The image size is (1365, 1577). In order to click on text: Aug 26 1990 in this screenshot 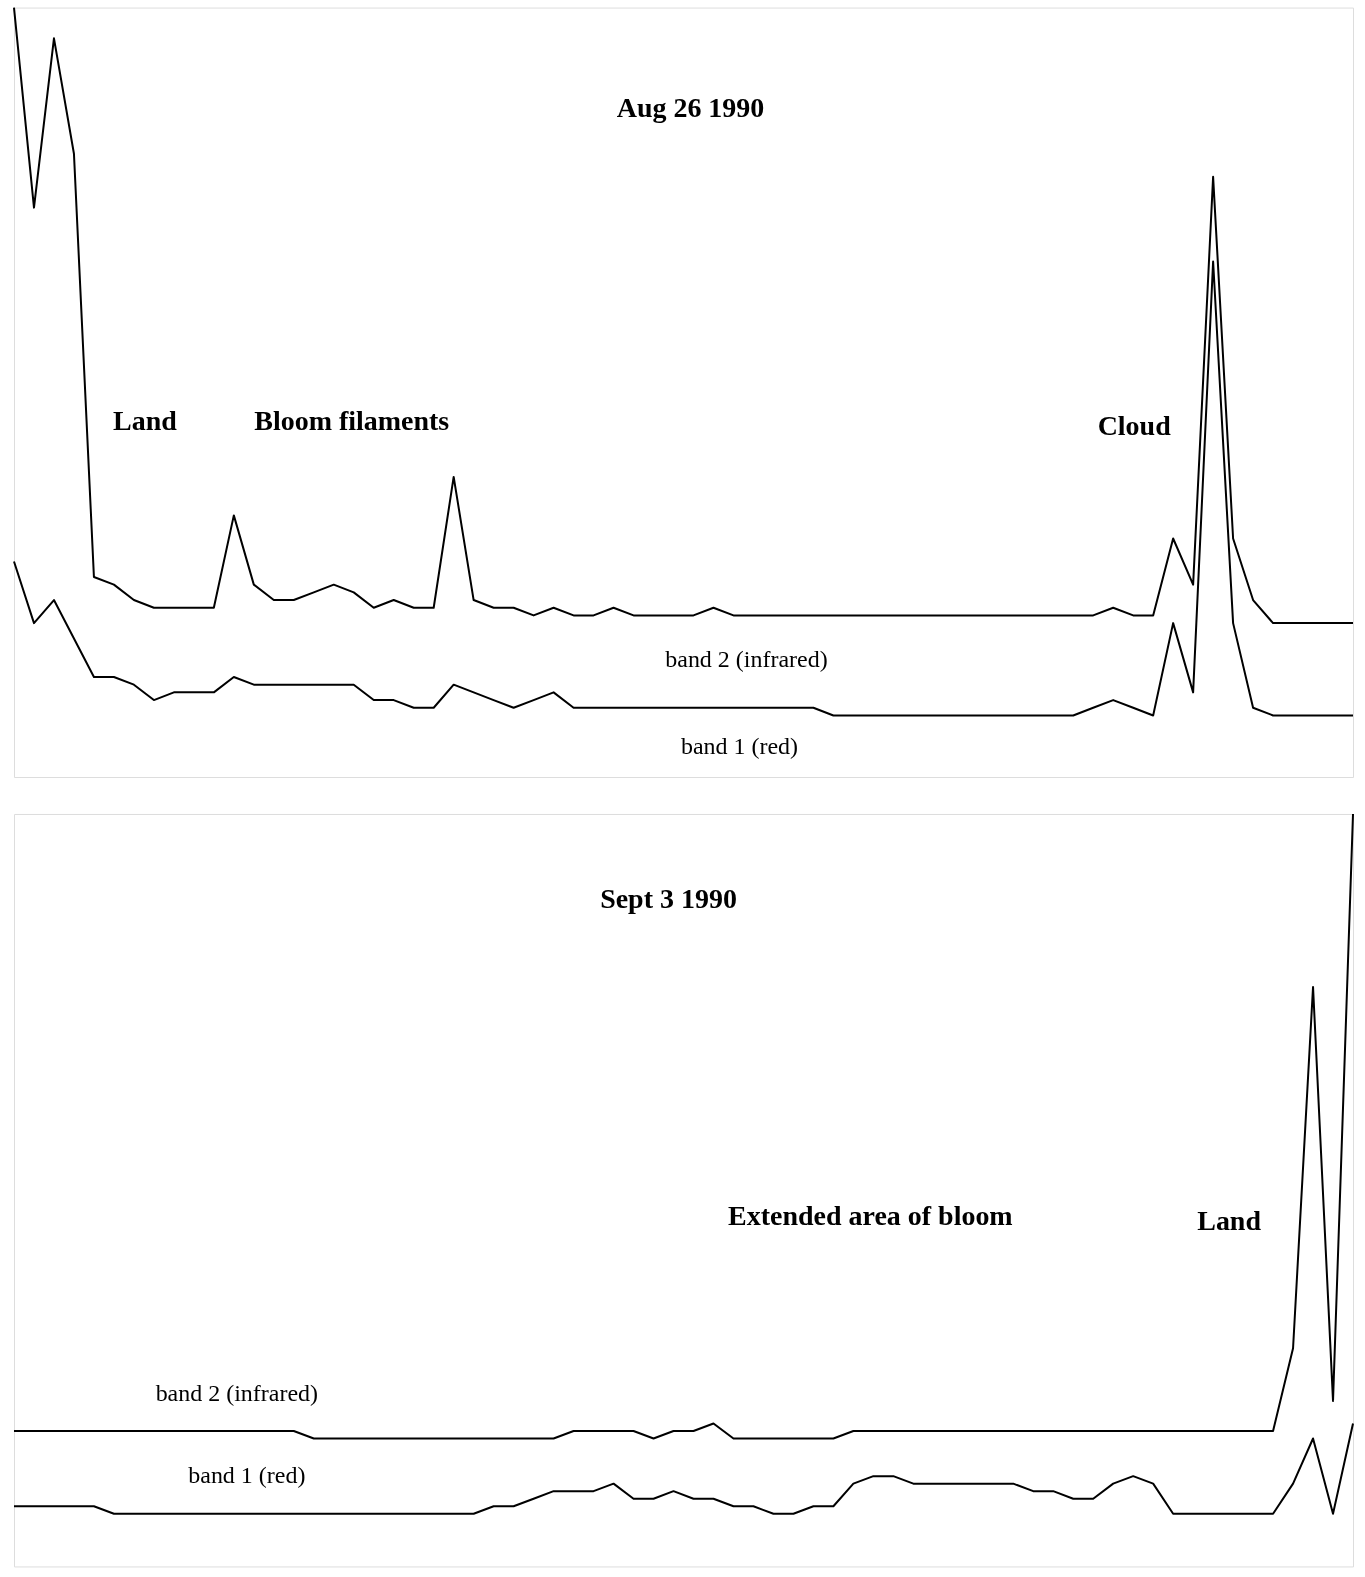, I will do `click(690, 108)`.